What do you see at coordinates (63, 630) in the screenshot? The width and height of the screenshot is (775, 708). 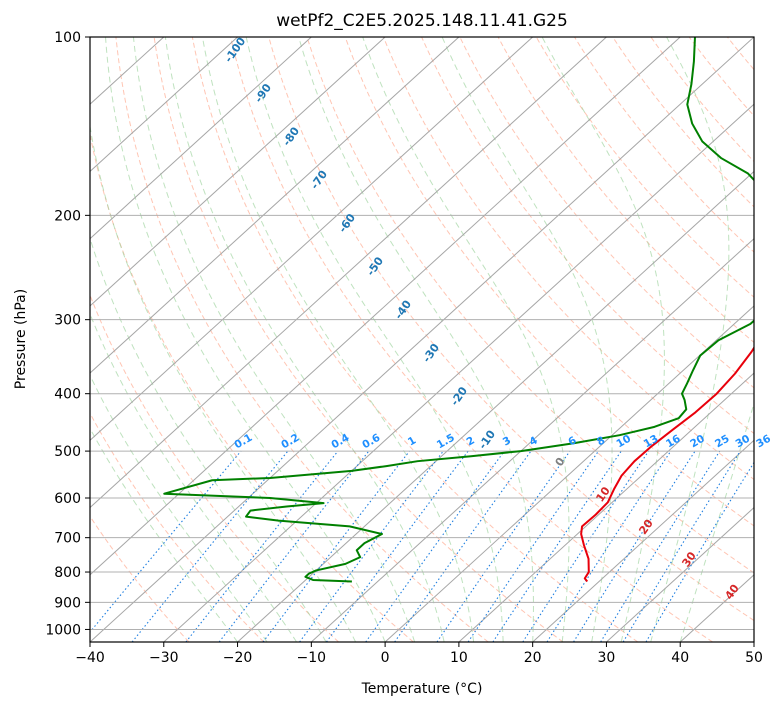 I see `y-tick-label: 1000` at bounding box center [63, 630].